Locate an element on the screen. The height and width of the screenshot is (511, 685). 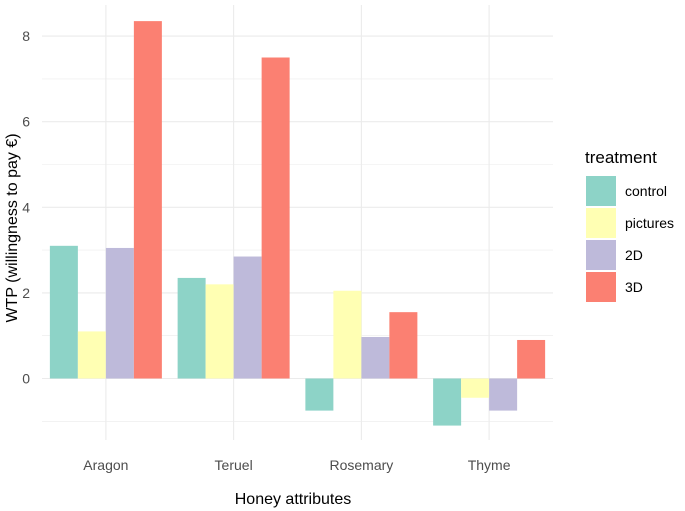
legend: control pictures 2D 3D is located at coordinates (630, 239).